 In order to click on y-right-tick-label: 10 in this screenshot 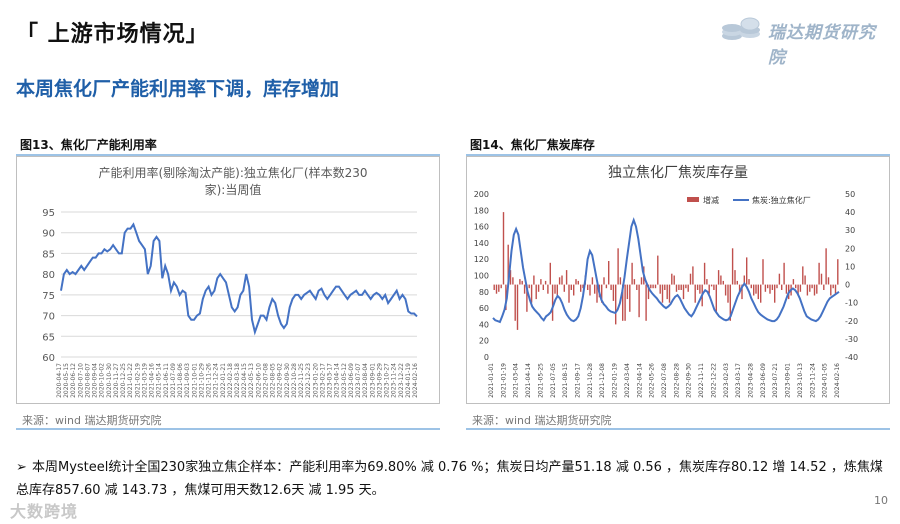, I will do `click(850, 266)`.